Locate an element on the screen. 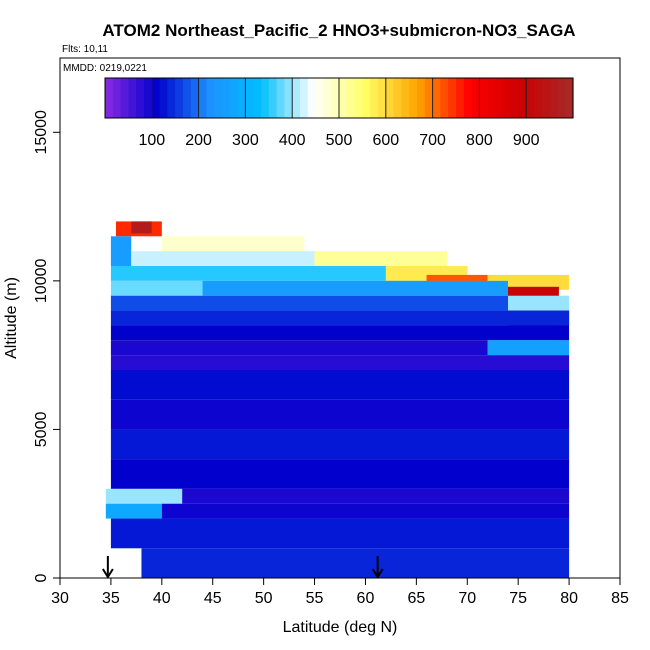 The width and height of the screenshot is (650, 650). x-tick-label-9: 75 is located at coordinates (518, 598).